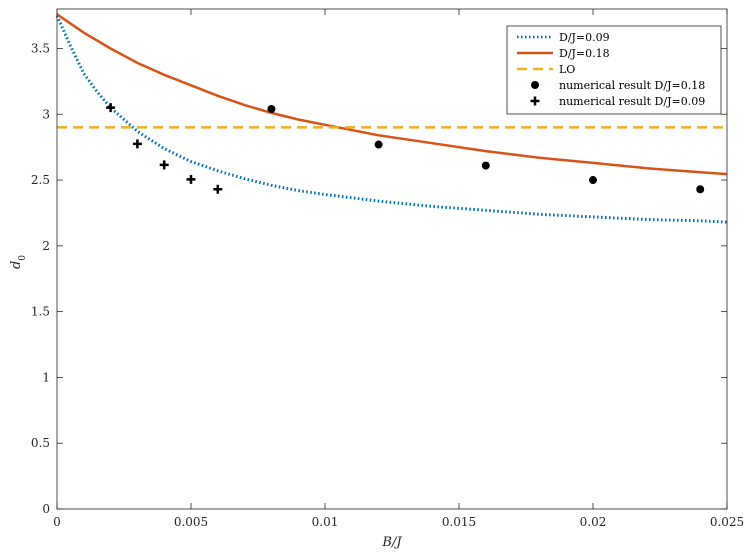 This screenshot has height=552, width=747. What do you see at coordinates (584, 53) in the screenshot?
I see `legend-label: D/J=0.18` at bounding box center [584, 53].